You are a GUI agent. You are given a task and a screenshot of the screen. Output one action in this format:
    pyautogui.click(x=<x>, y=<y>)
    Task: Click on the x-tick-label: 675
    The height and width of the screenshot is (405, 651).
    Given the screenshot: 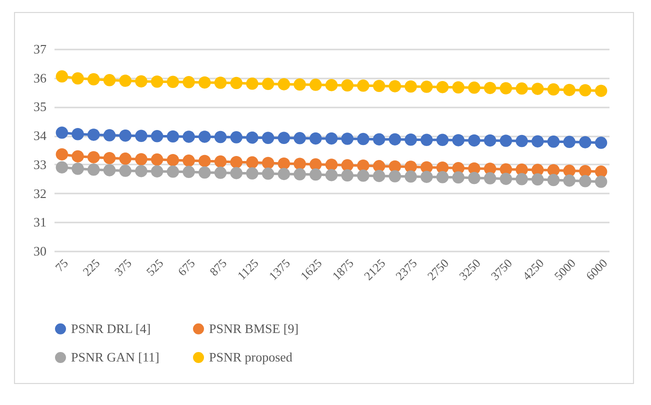 What is the action you would take?
    pyautogui.click(x=186, y=267)
    